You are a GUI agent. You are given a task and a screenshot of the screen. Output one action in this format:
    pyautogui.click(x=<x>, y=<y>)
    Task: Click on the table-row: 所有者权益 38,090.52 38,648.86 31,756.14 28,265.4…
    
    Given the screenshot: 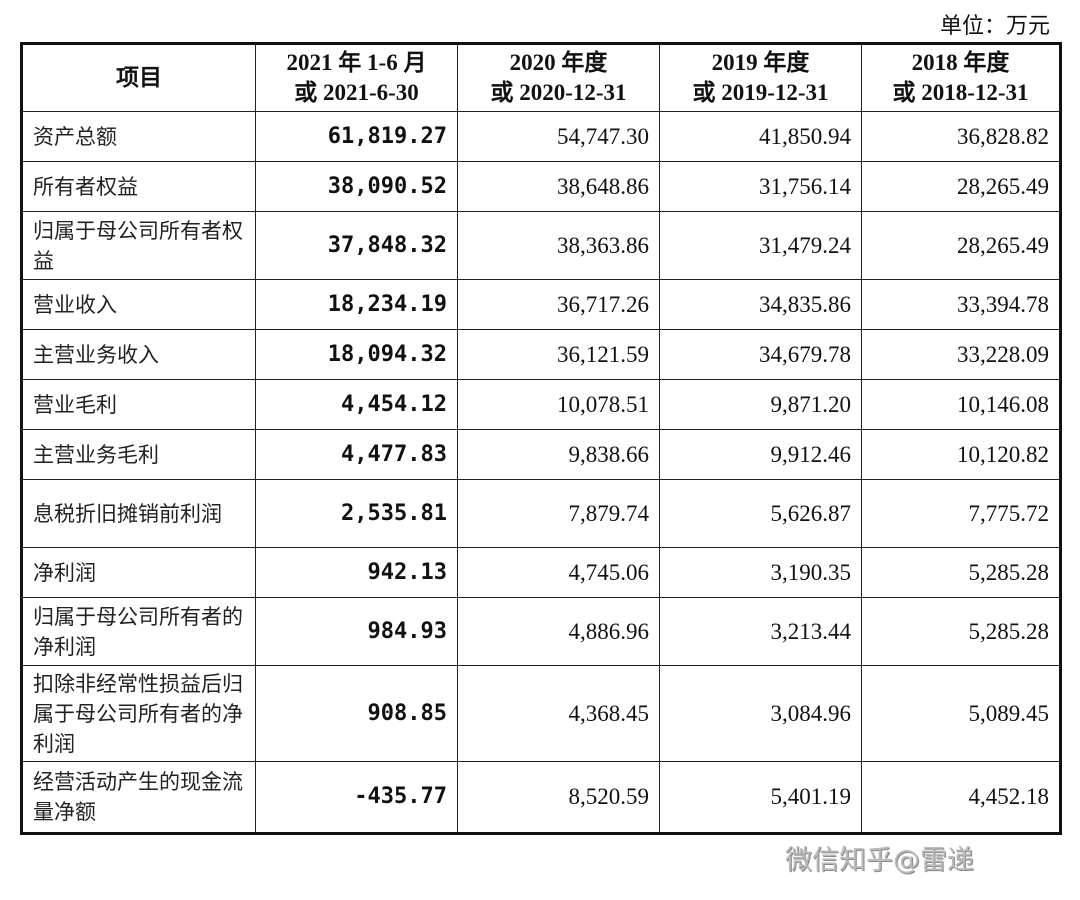 What is the action you would take?
    pyautogui.click(x=541, y=186)
    